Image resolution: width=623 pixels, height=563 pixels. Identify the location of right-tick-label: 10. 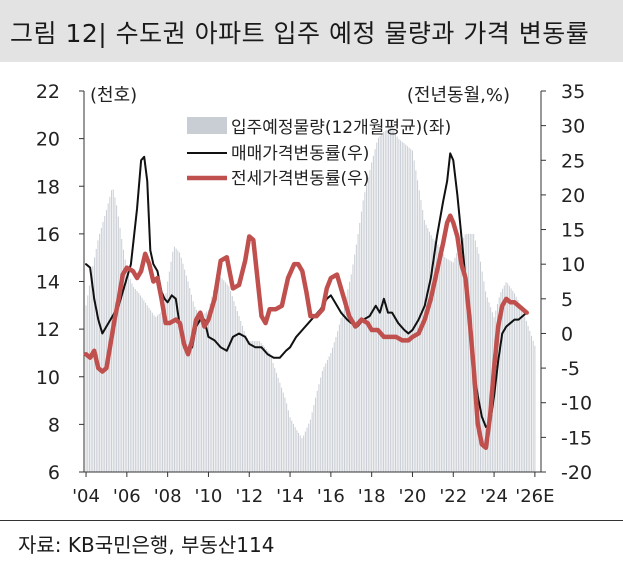
(573, 265).